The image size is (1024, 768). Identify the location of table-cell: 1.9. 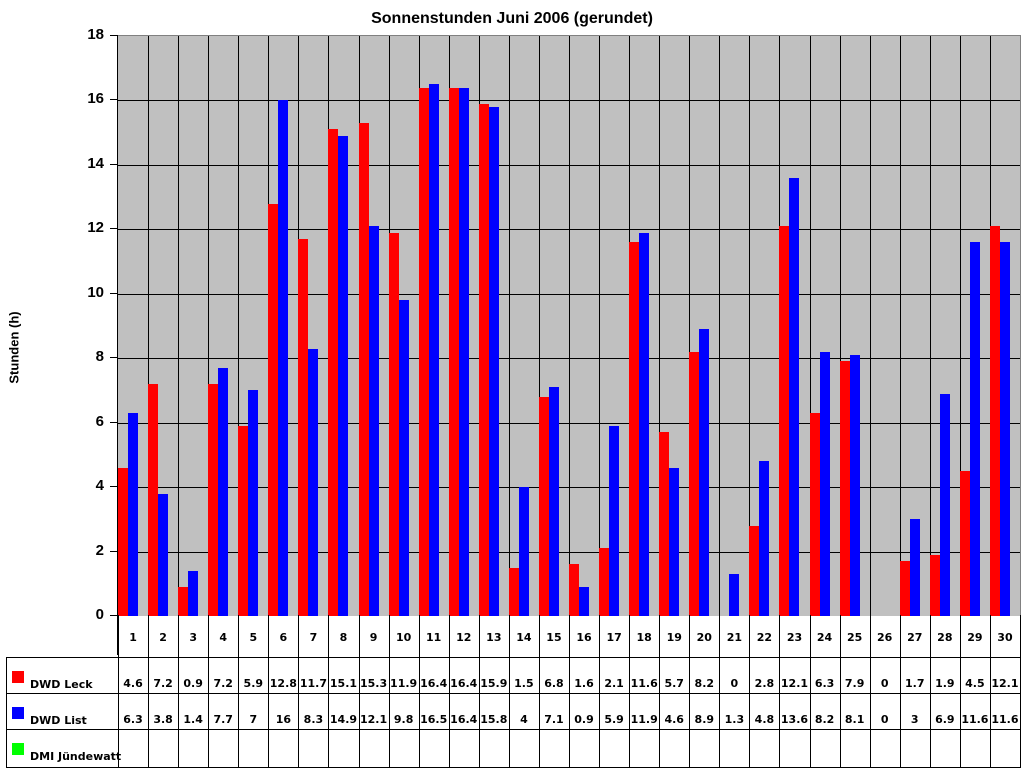
(945, 683).